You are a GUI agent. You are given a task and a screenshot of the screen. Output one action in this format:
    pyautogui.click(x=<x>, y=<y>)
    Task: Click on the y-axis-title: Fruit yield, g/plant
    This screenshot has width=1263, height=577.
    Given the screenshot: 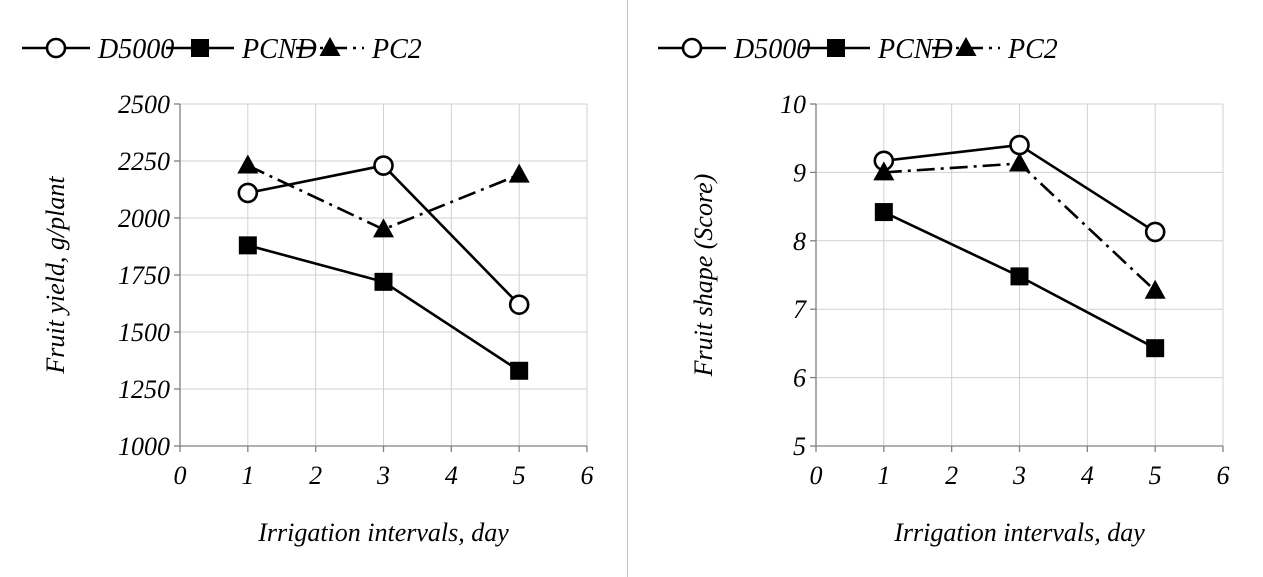 What is the action you would take?
    pyautogui.click(x=55, y=275)
    